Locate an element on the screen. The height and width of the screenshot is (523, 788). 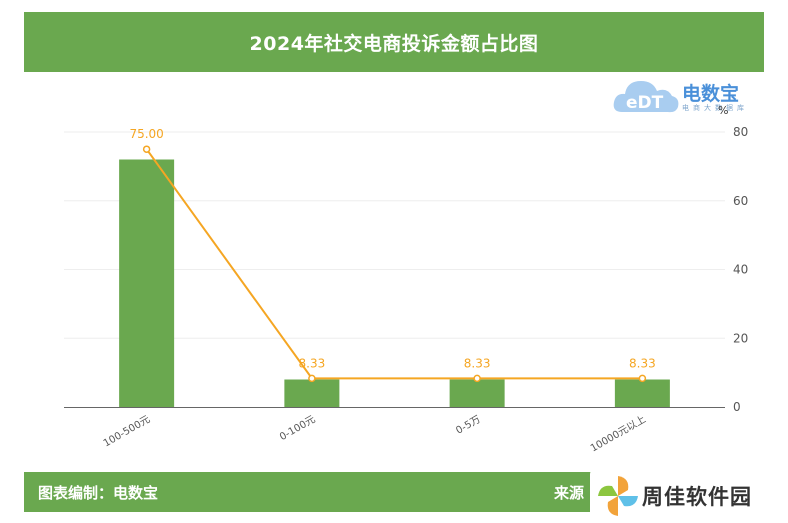
watermark-text: 周佳软件园 is located at coordinates (697, 497).